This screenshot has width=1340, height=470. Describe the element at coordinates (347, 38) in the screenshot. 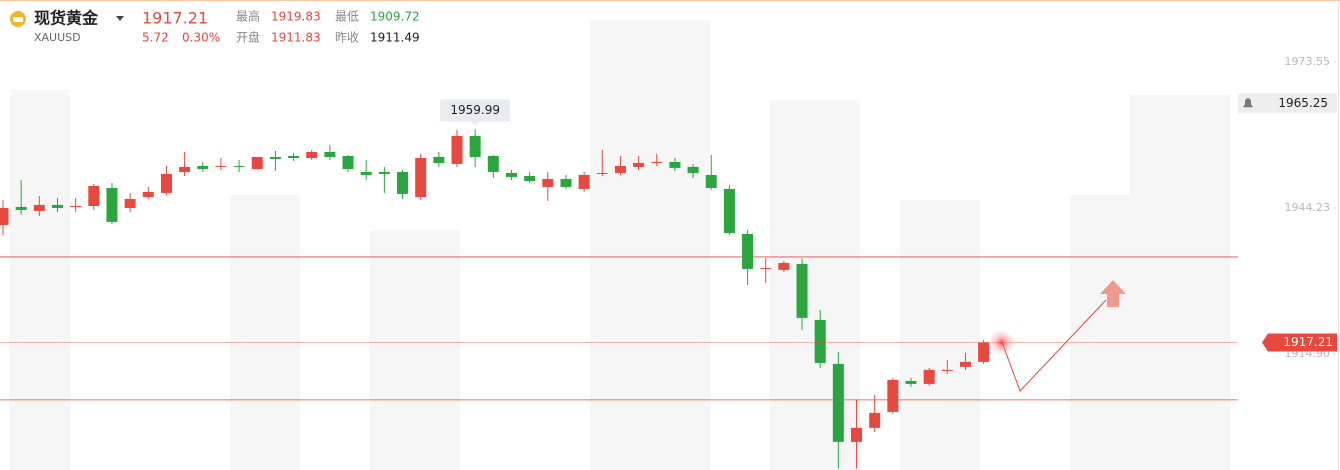

I see `stat-label: 昨收` at that location.